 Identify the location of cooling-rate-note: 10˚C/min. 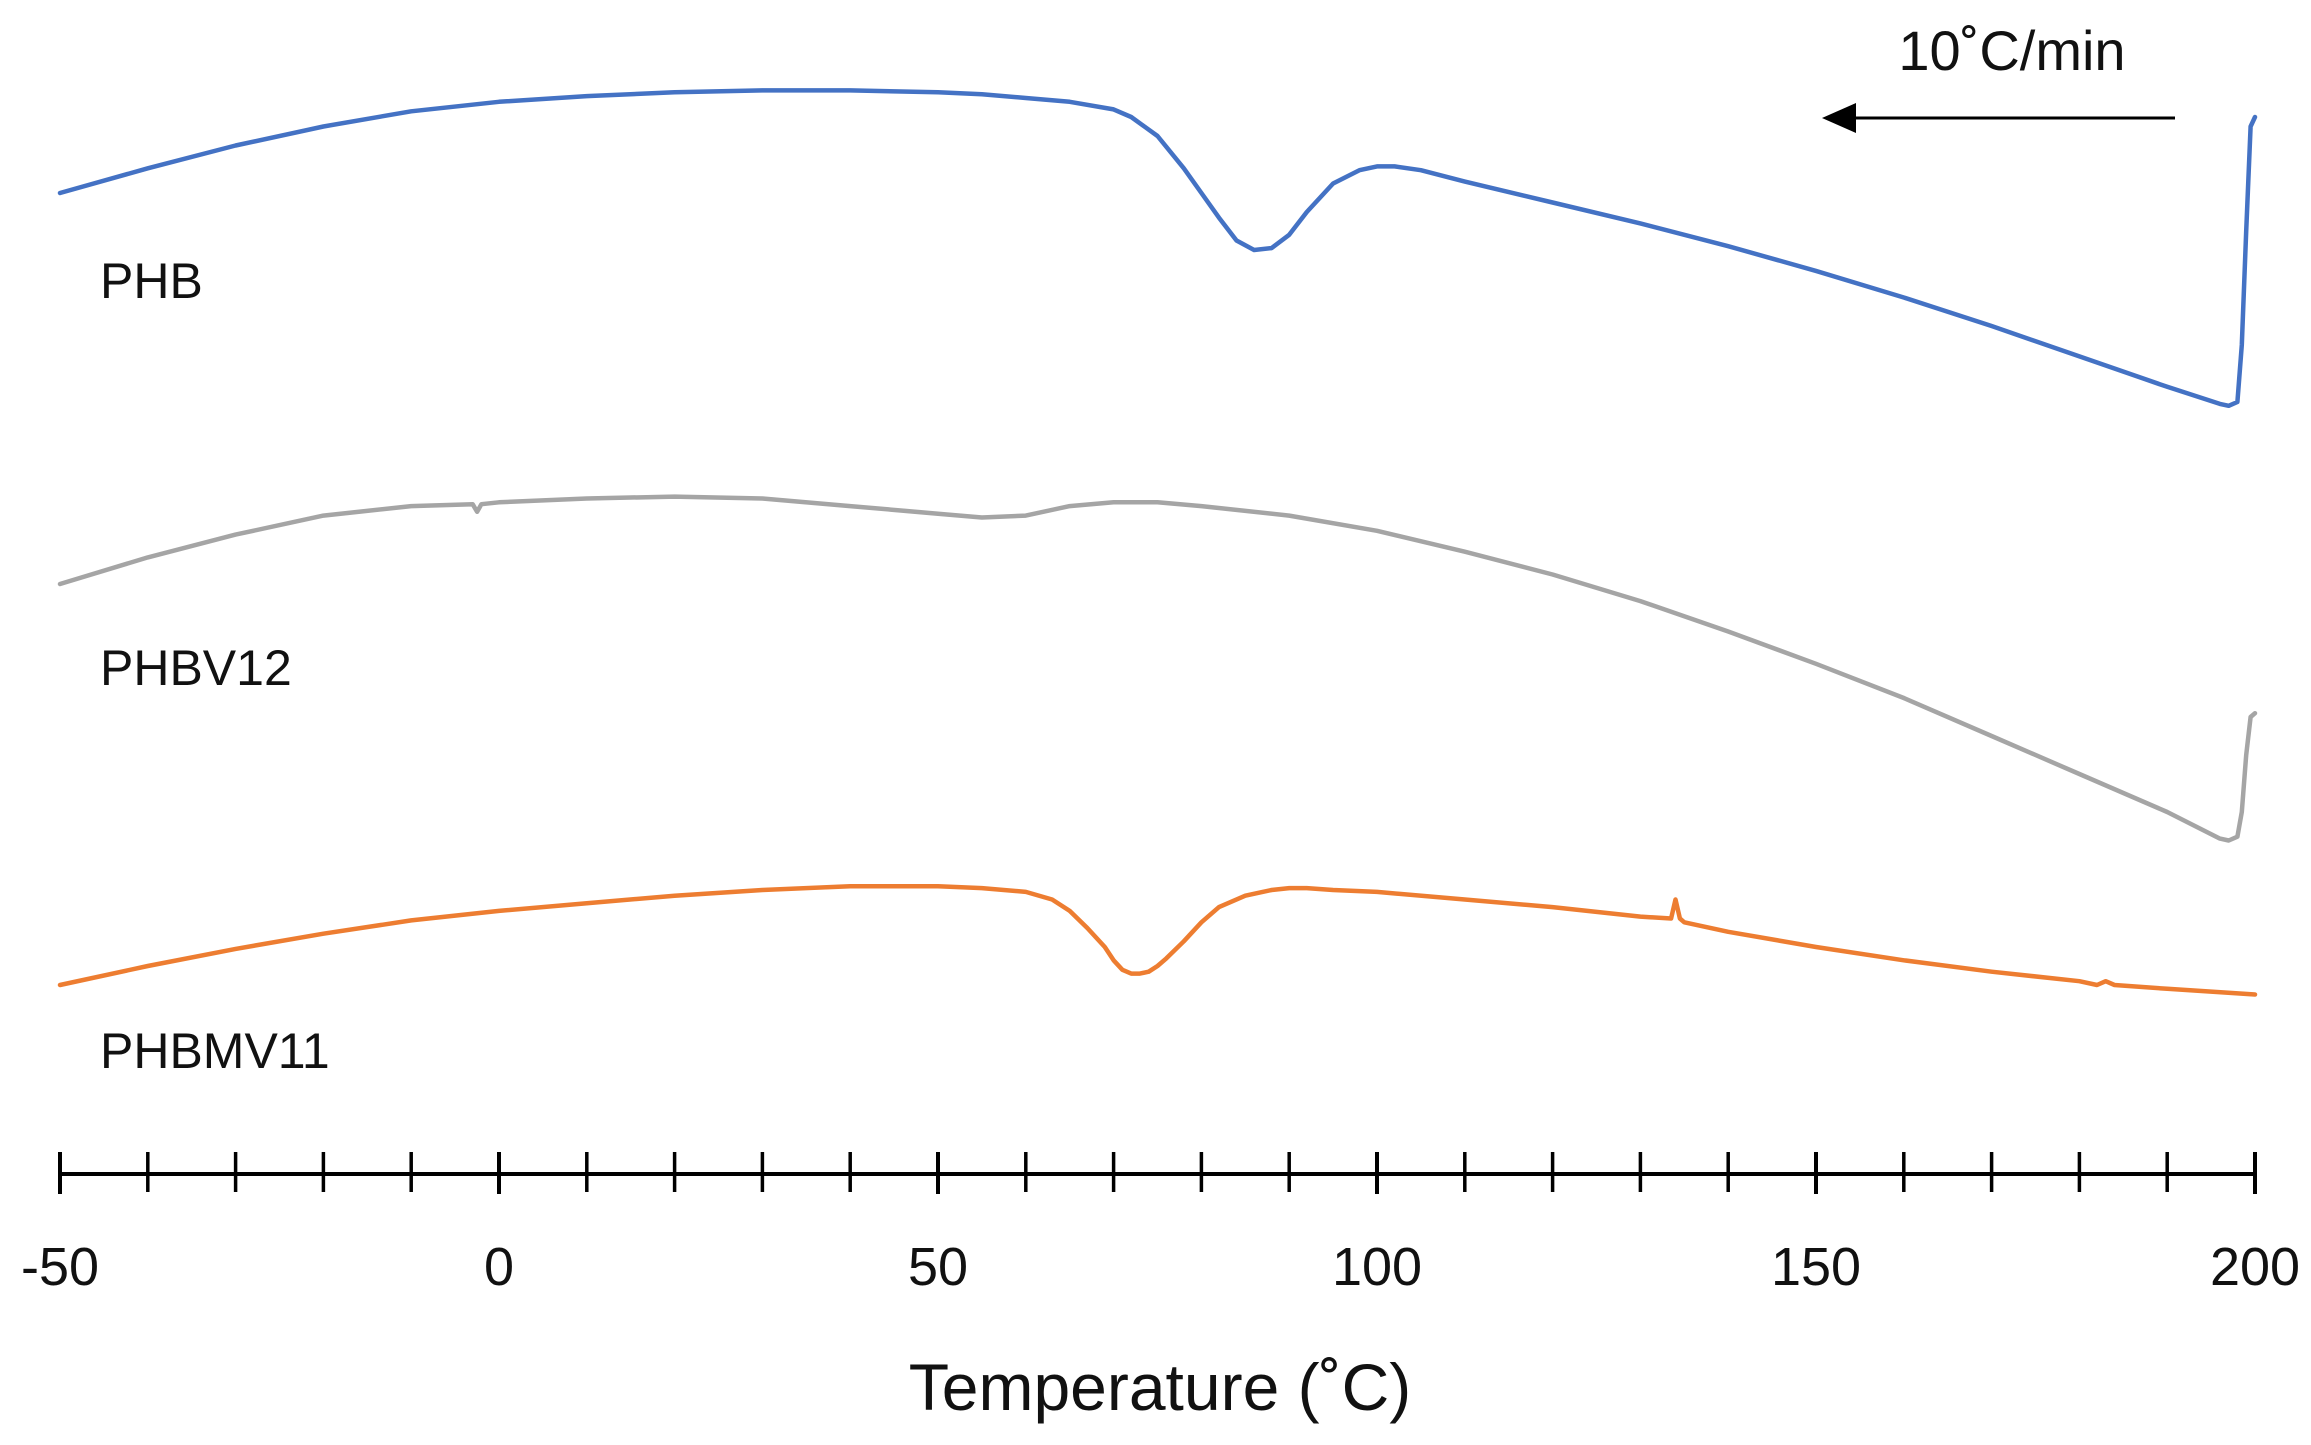
(1998, 76).